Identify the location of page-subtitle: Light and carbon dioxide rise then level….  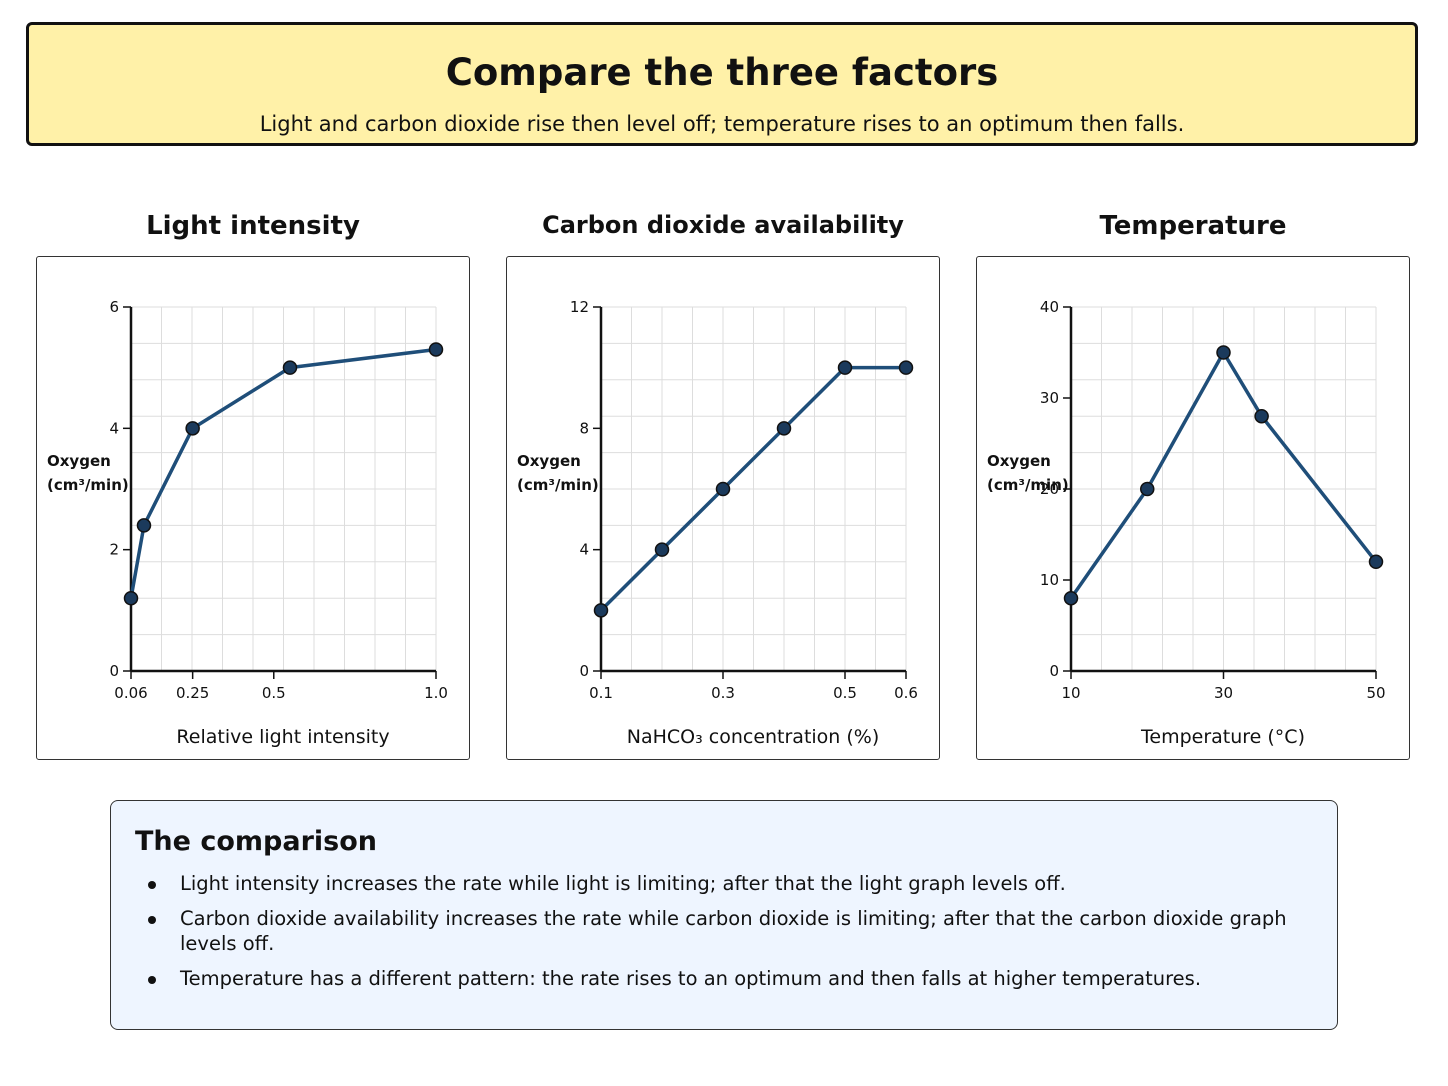
(722, 124).